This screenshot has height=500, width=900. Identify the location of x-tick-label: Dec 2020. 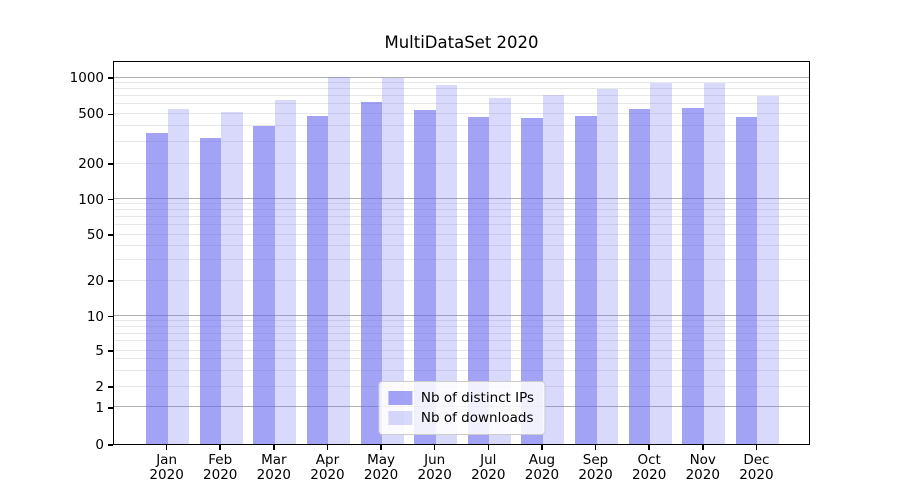
(756, 468).